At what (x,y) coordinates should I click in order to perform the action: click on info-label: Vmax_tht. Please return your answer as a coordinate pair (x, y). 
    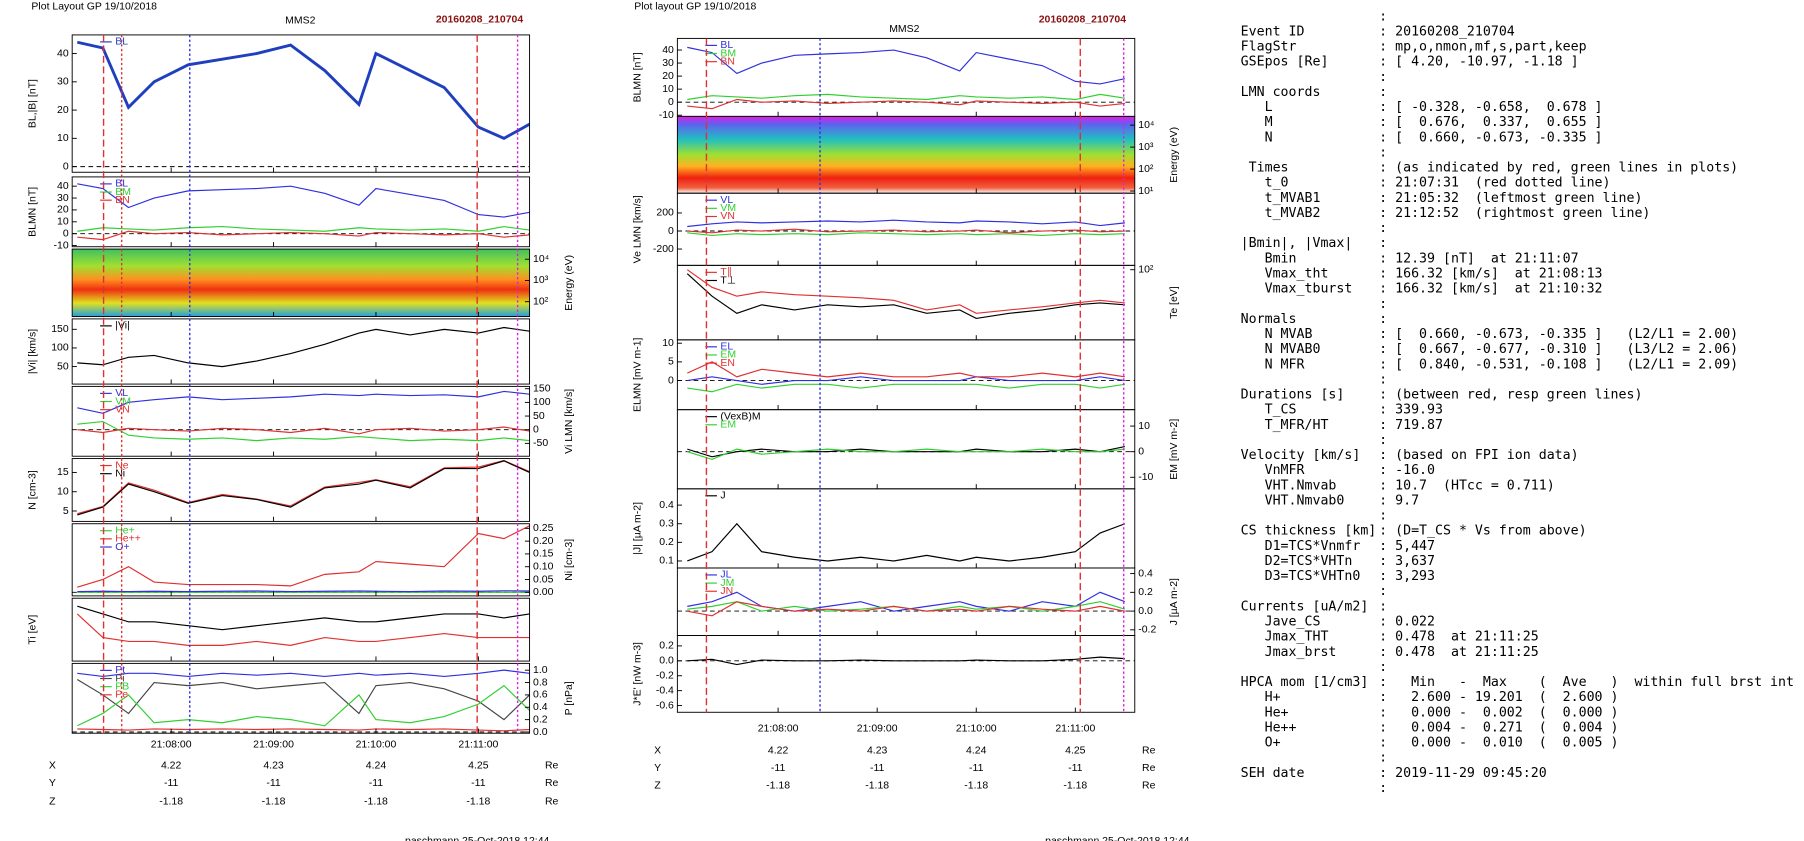
    Looking at the image, I should click on (1285, 274).